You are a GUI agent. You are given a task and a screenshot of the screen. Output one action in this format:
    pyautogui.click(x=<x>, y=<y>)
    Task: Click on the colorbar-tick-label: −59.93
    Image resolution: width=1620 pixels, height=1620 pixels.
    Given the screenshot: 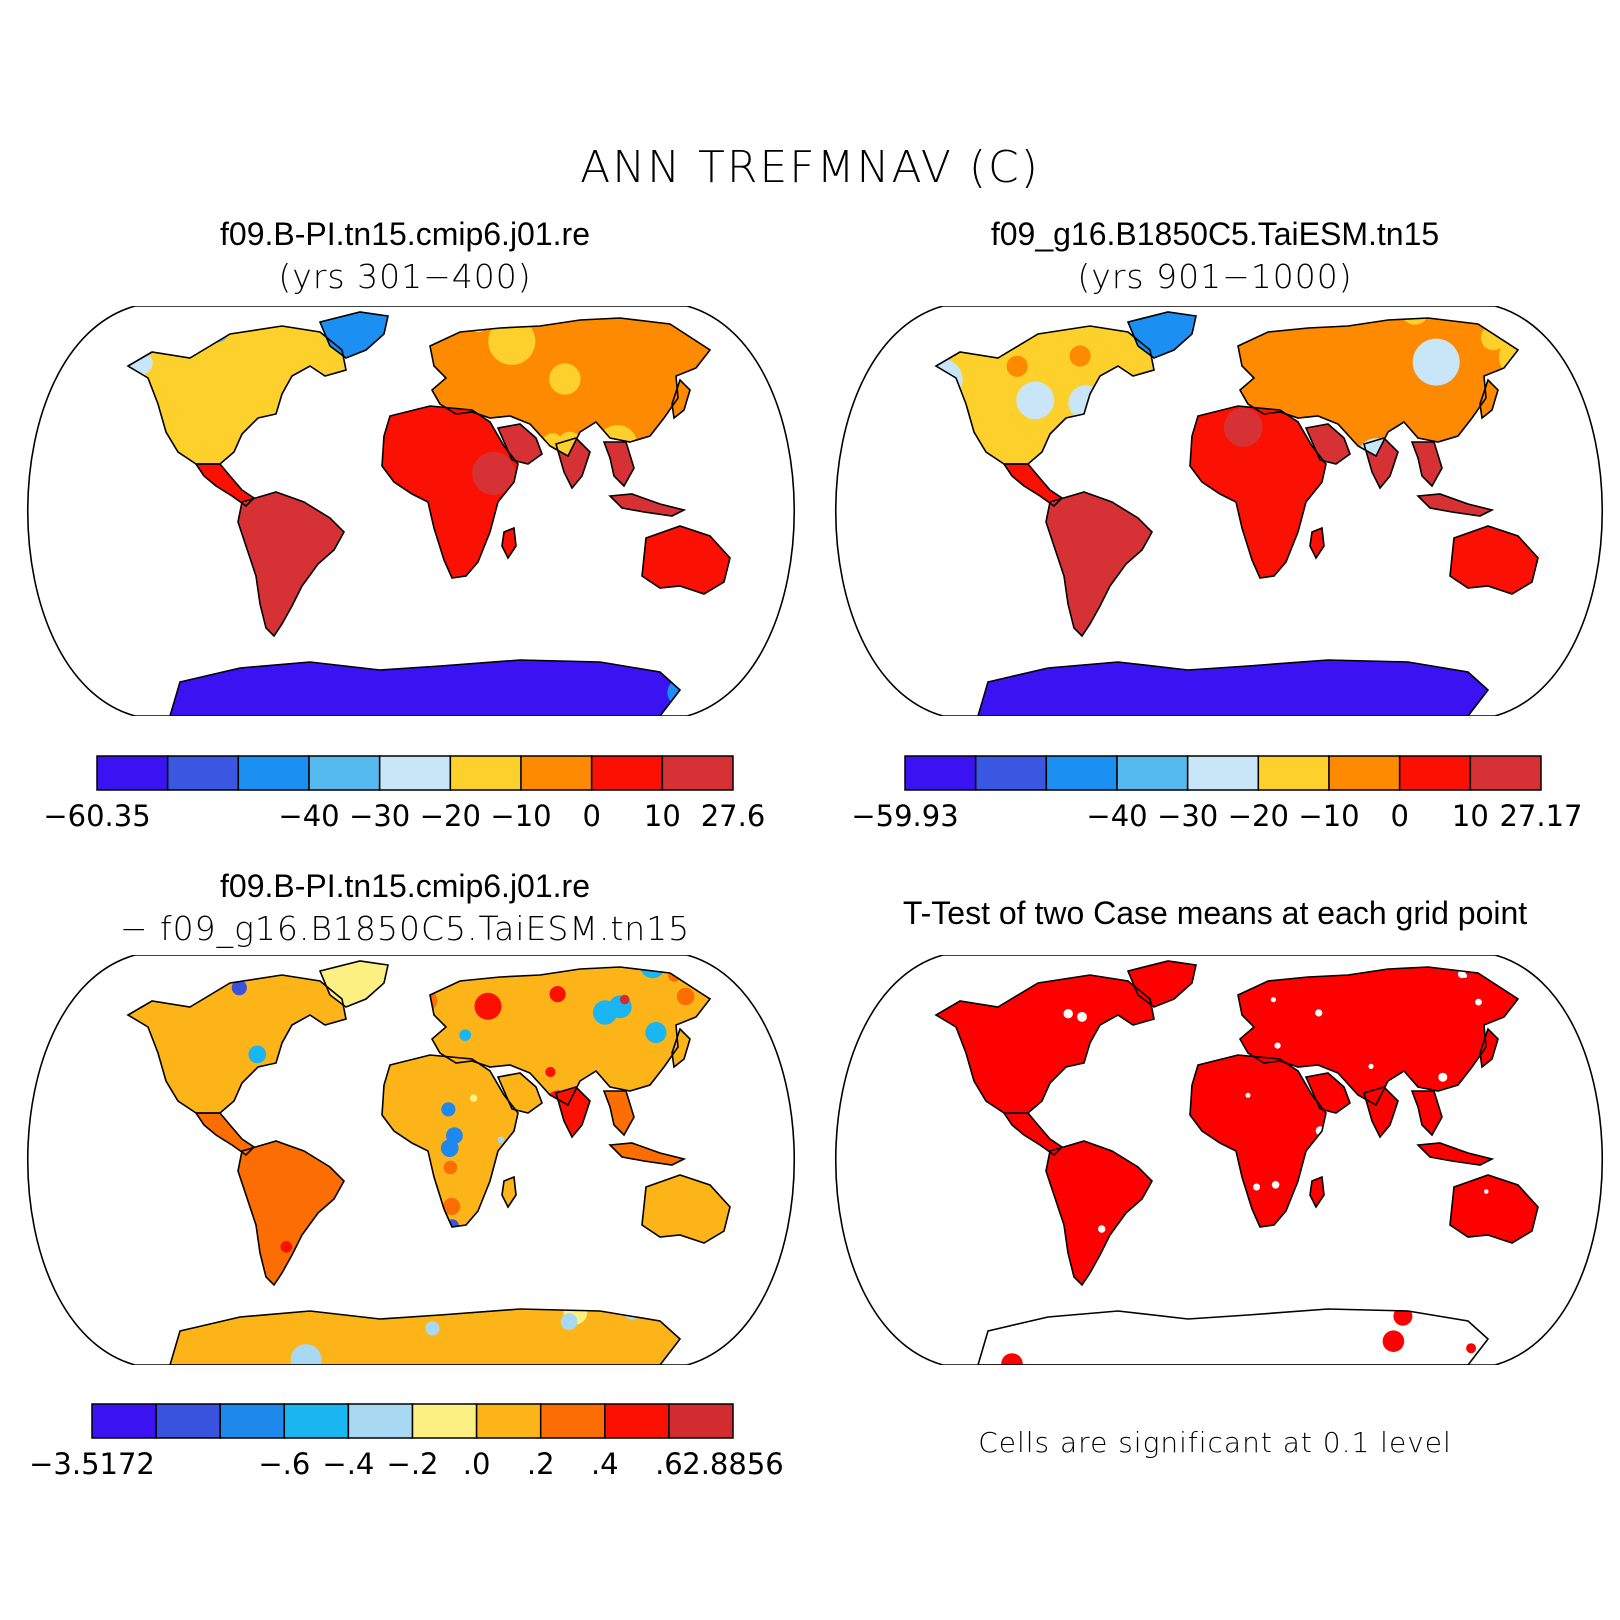 What is the action you would take?
    pyautogui.click(x=904, y=816)
    